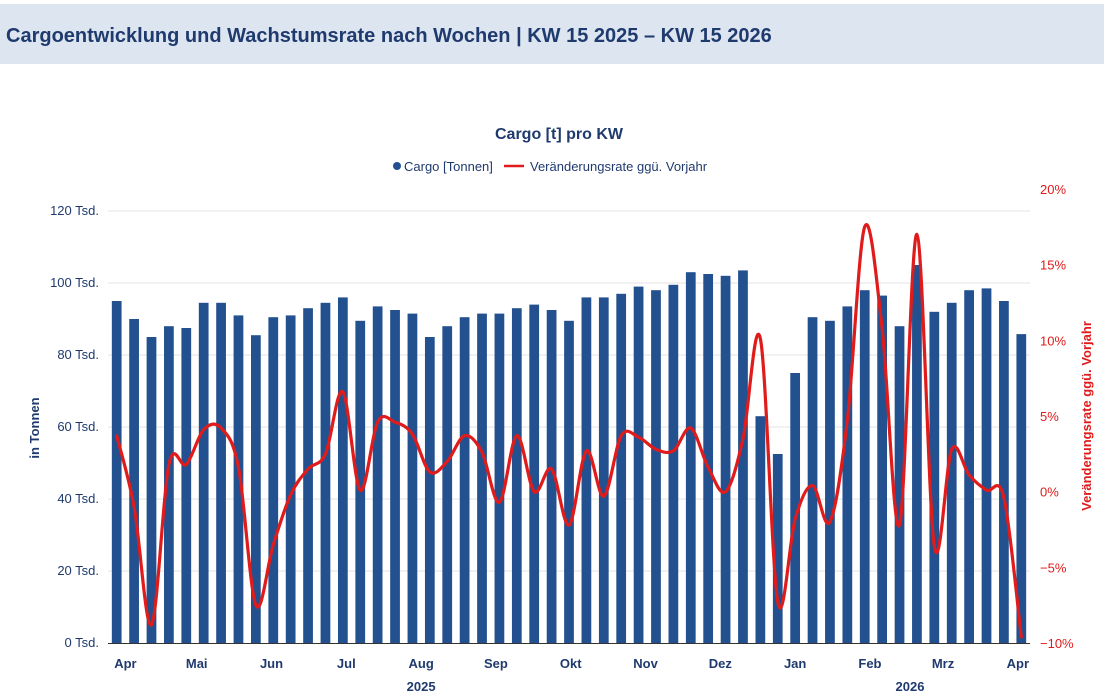 The image size is (1104, 697). I want to click on x-year-label: 2026, so click(910, 686).